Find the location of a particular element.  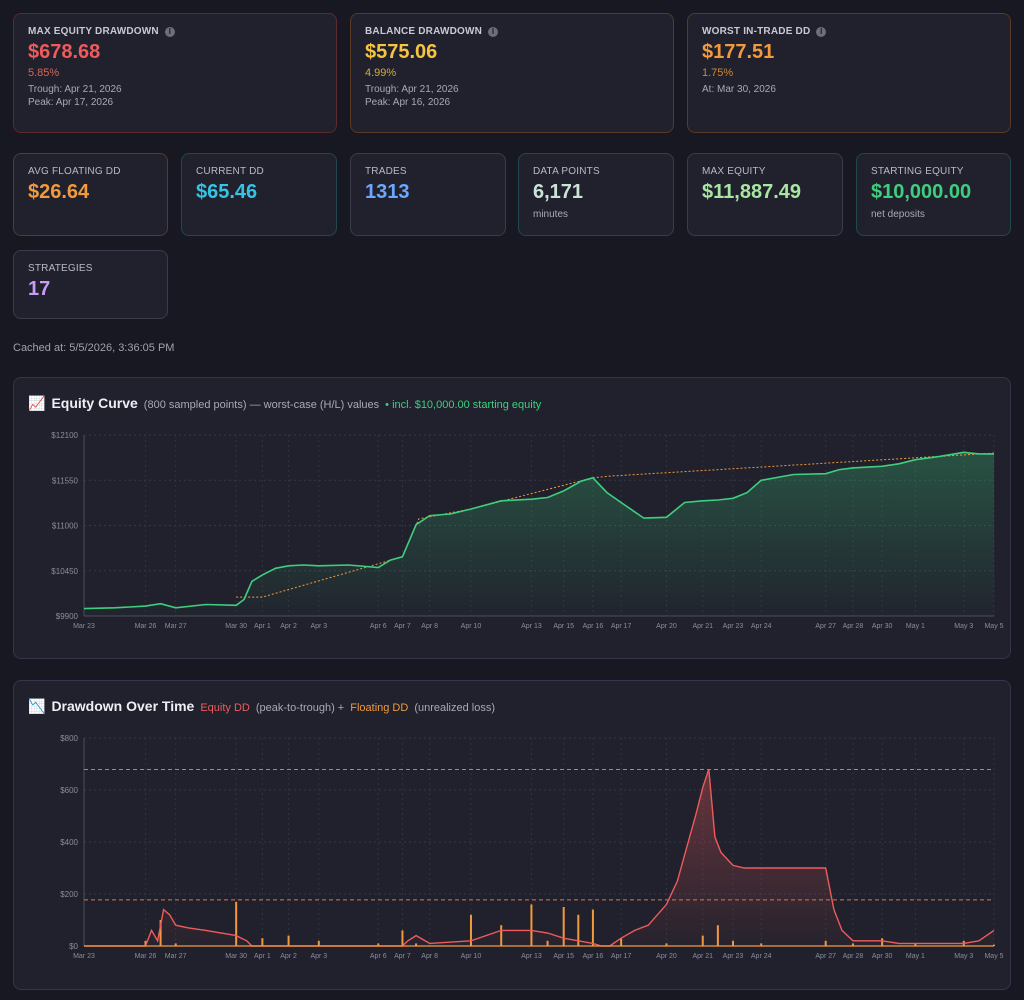

card-value: 1313 is located at coordinates (387, 192).